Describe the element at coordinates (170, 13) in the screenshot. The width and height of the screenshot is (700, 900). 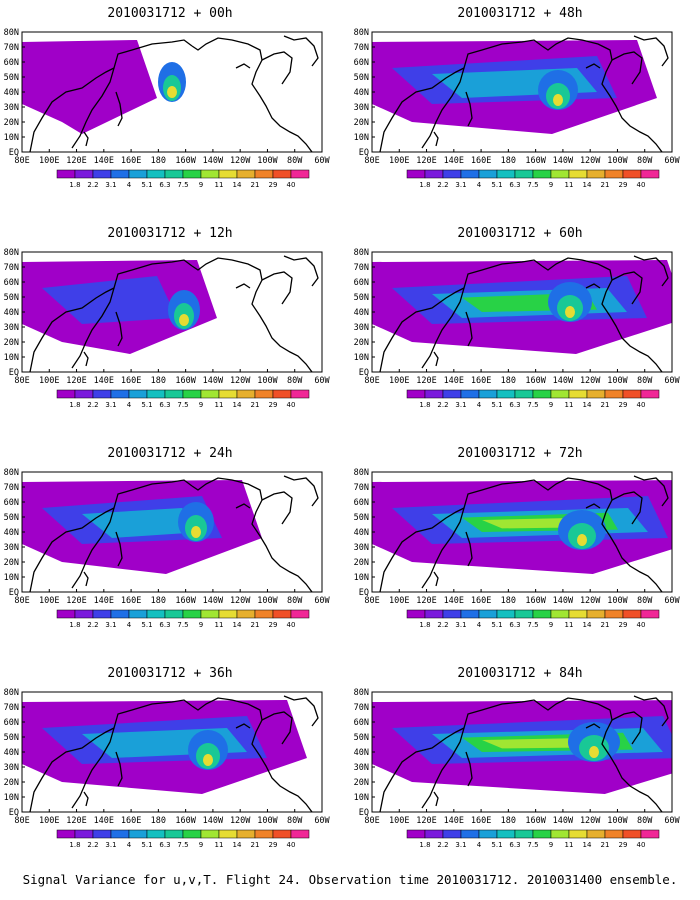
I see `panel-title: 2010031712 + 00h` at that location.